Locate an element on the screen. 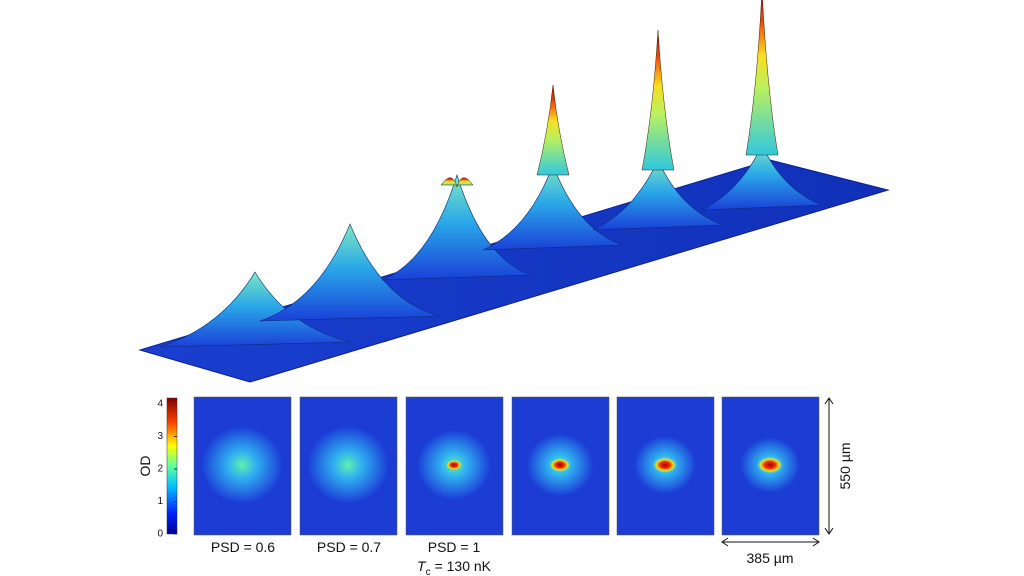  panel-label: PSD = 1 is located at coordinates (454, 547).